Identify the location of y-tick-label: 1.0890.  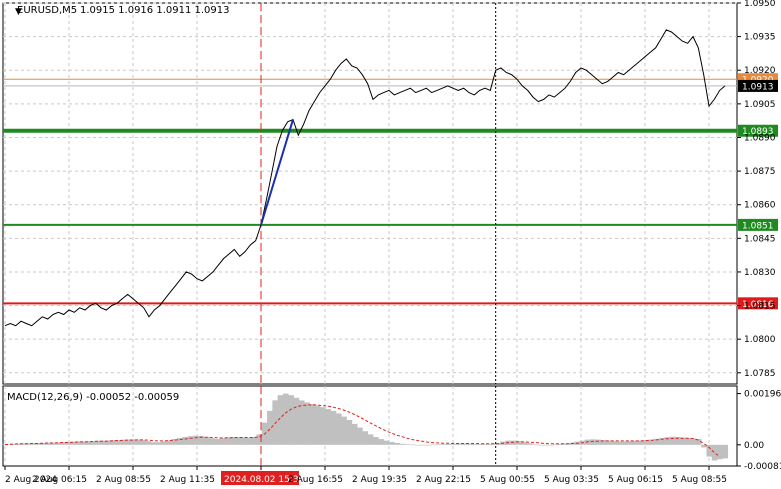
(760, 138).